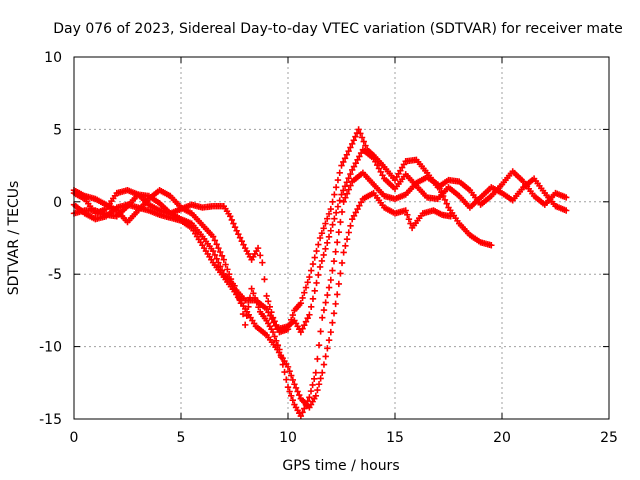 The image size is (640, 480). I want to click on x-tick-label: 5, so click(181, 438).